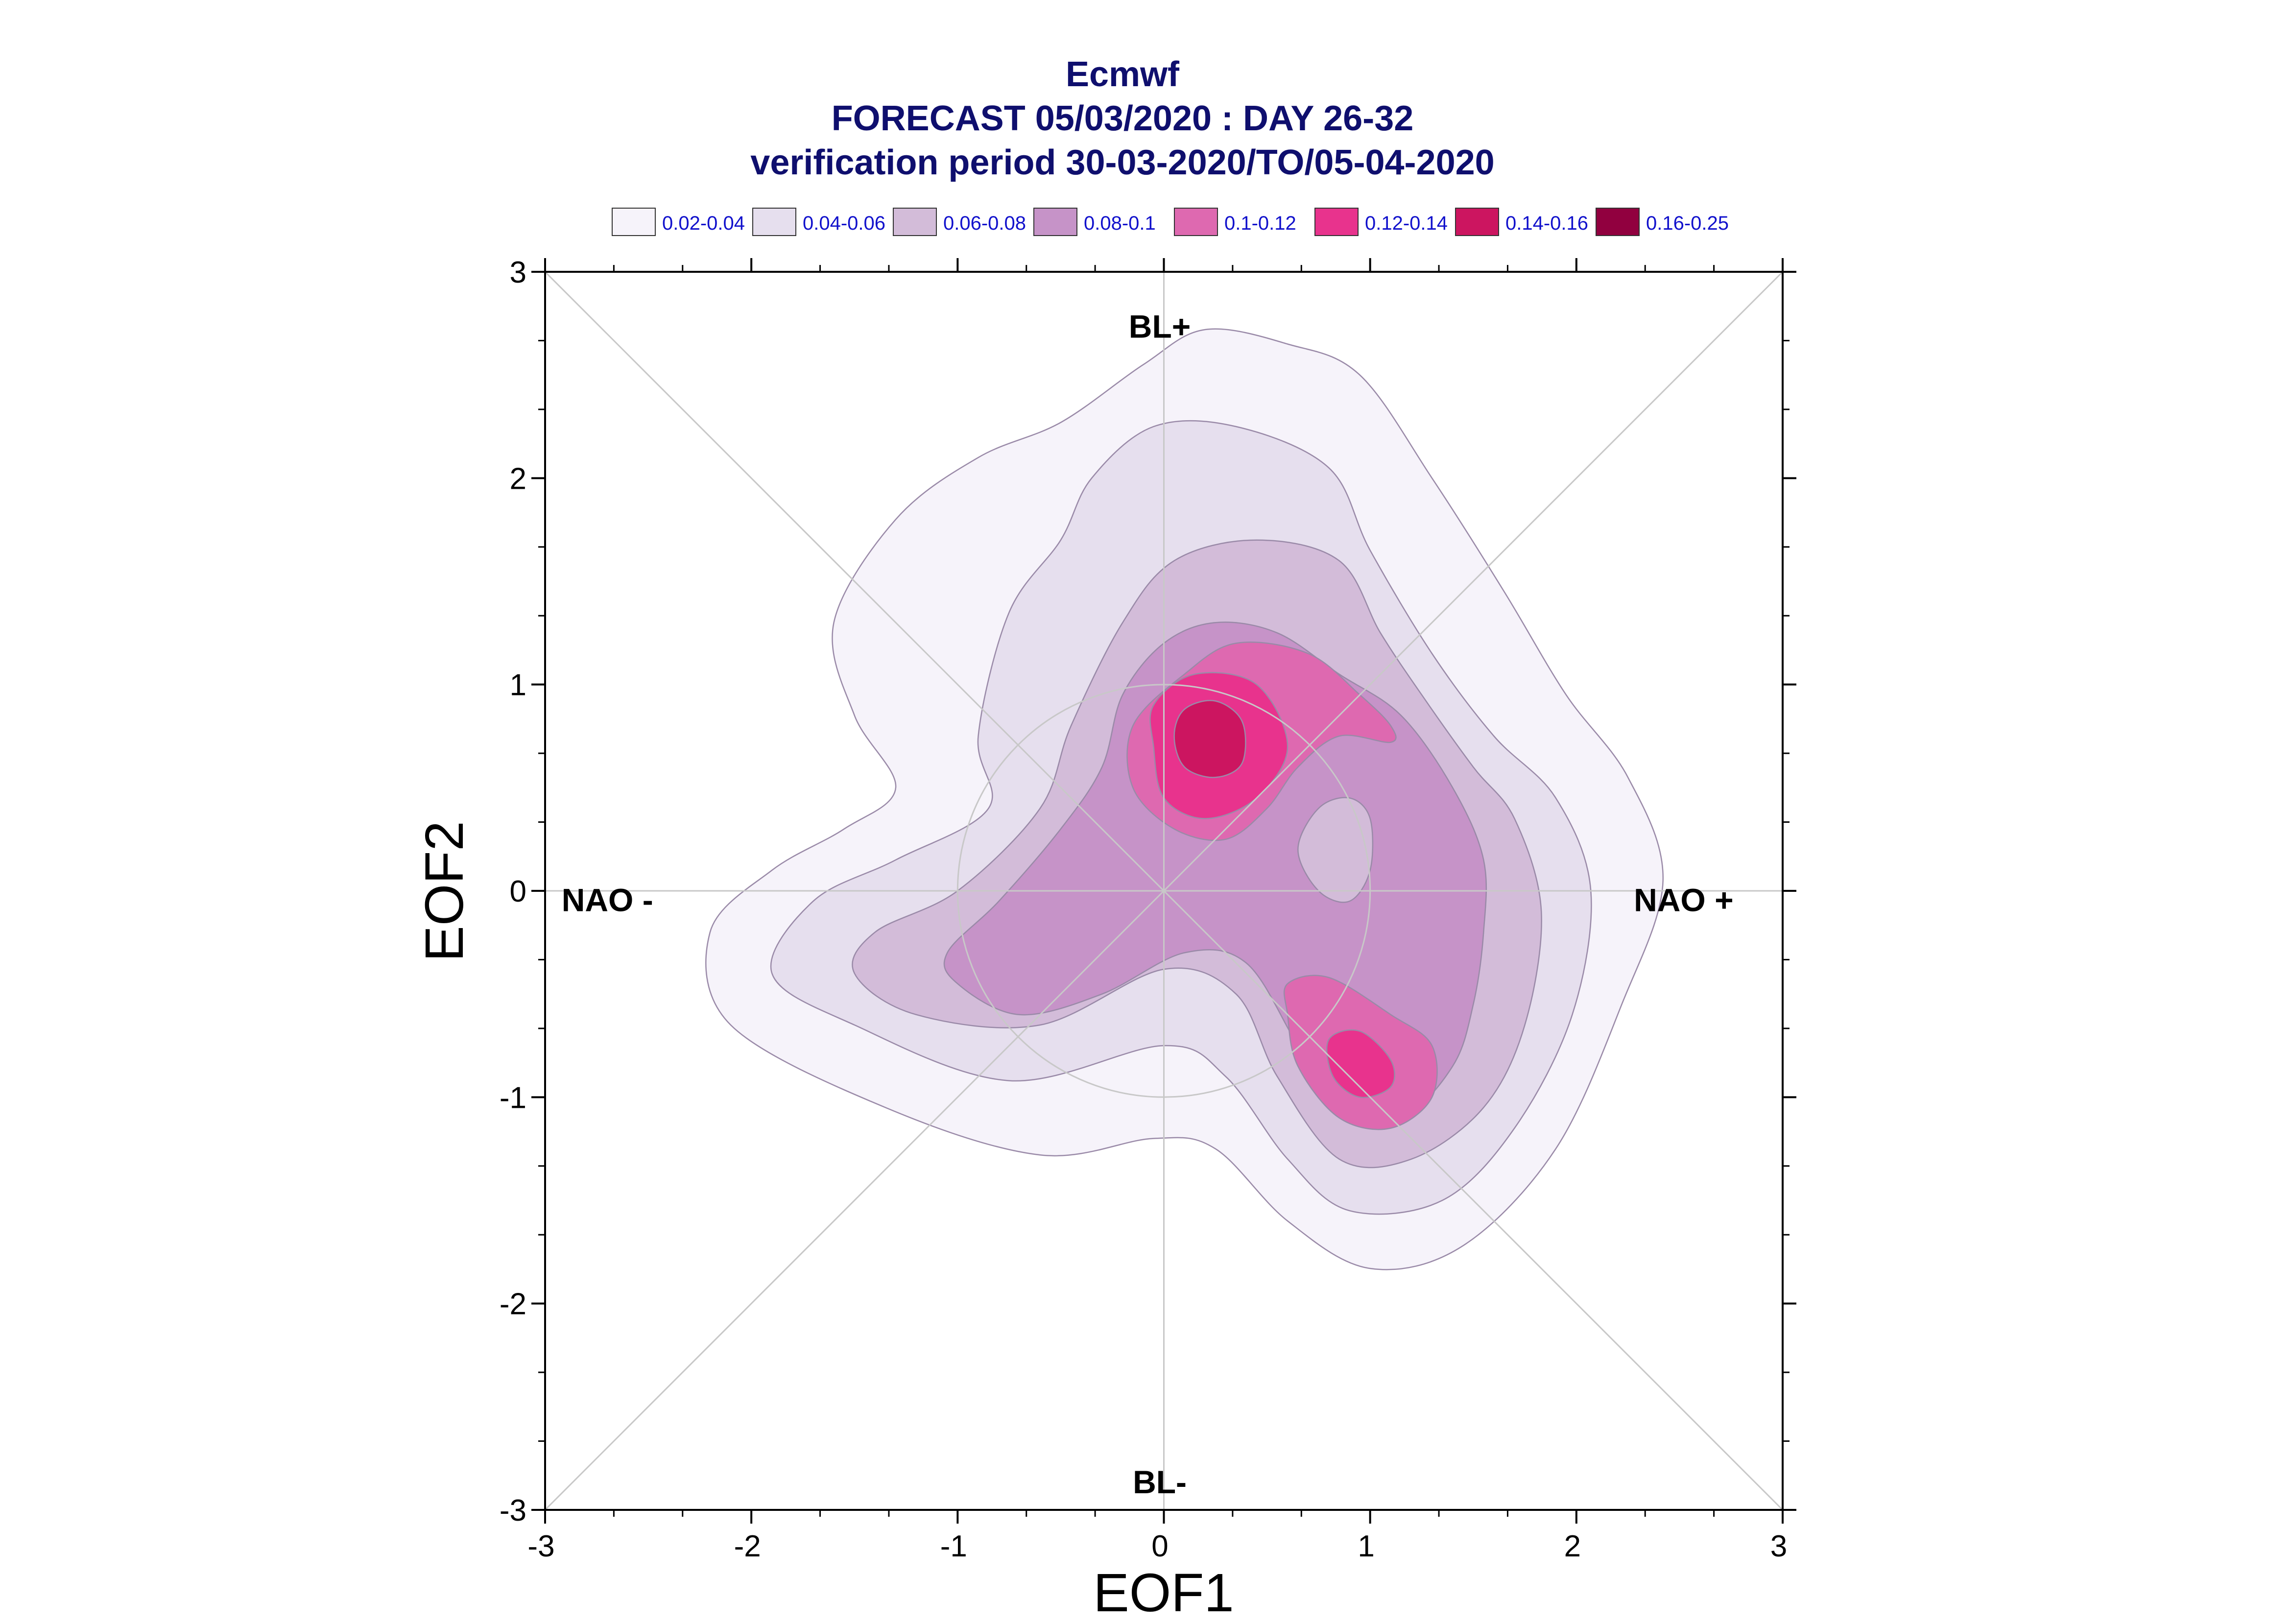 Image resolution: width=2291 pixels, height=1624 pixels. I want to click on density-contour-0.12-0.14-1, so click(1360, 1064).